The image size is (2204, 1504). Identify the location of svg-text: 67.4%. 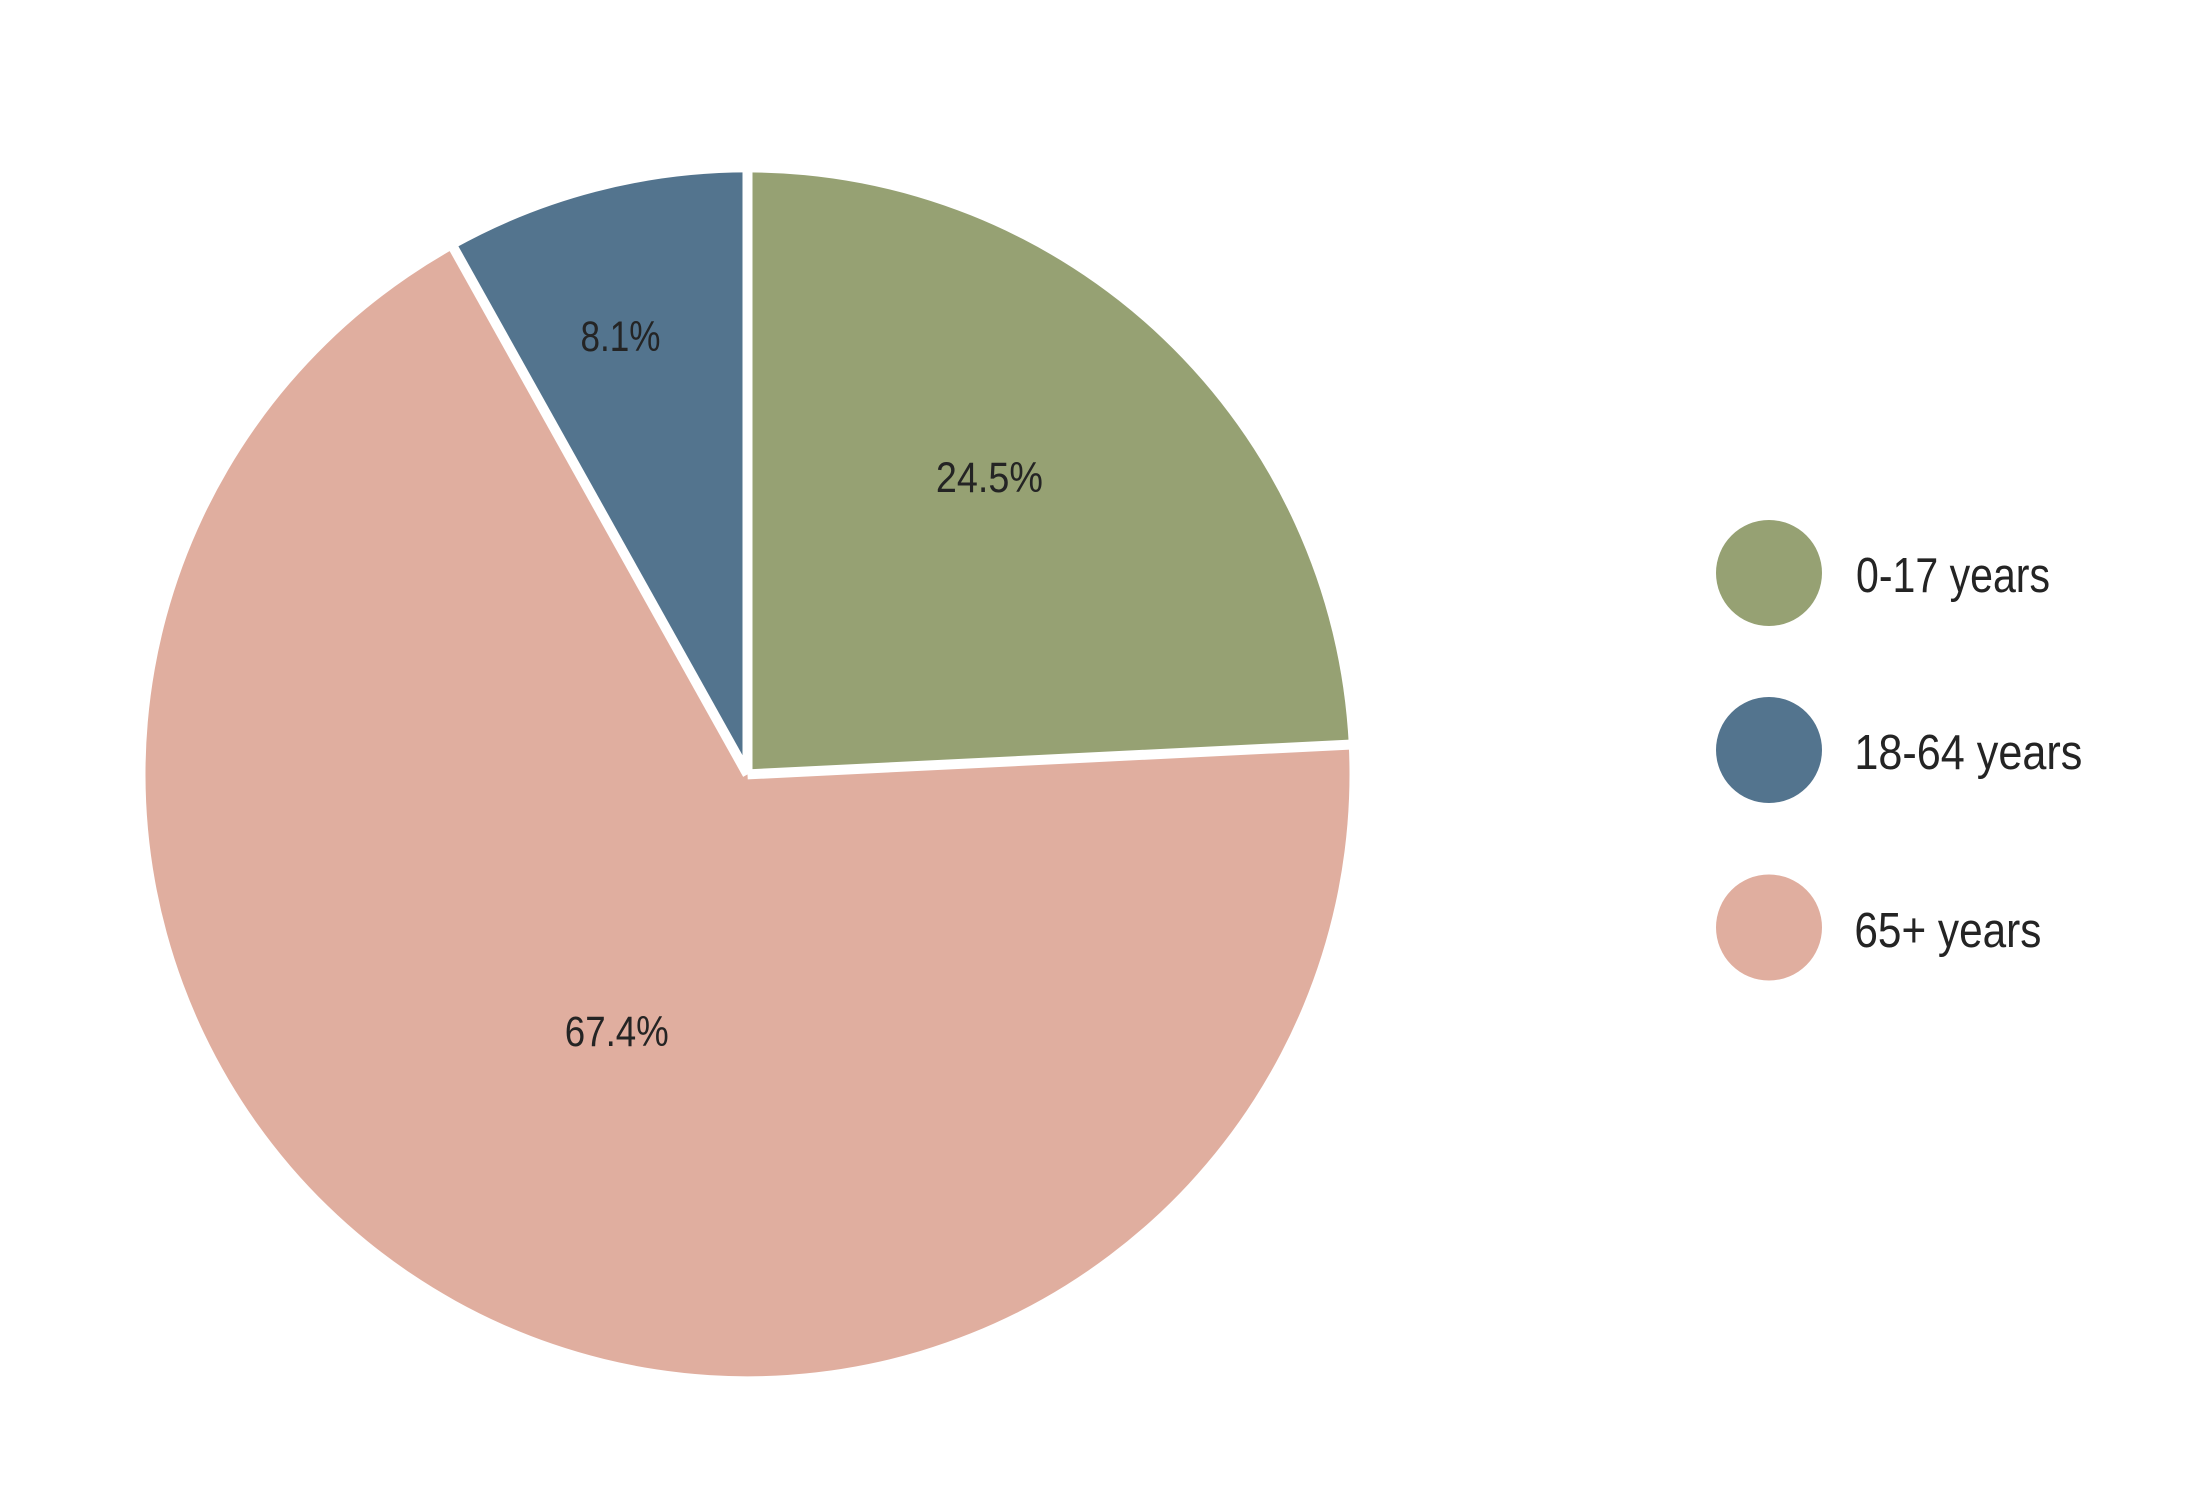
(617, 1032).